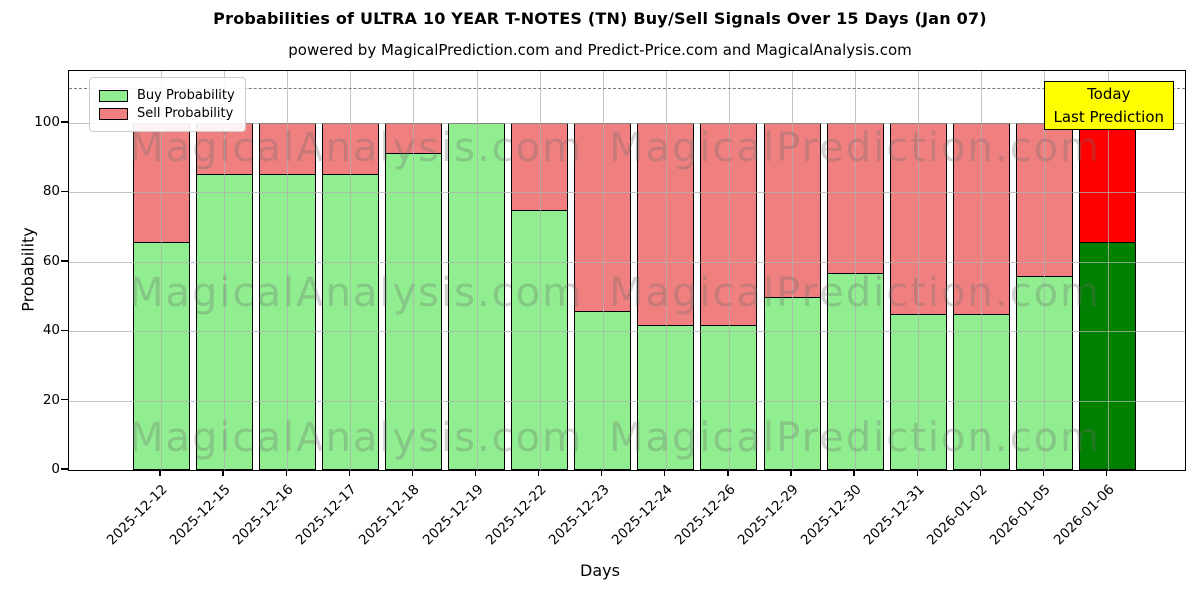 Image resolution: width=1200 pixels, height=600 pixels. What do you see at coordinates (1109, 94) in the screenshot?
I see `today-annotation-line1: Today` at bounding box center [1109, 94].